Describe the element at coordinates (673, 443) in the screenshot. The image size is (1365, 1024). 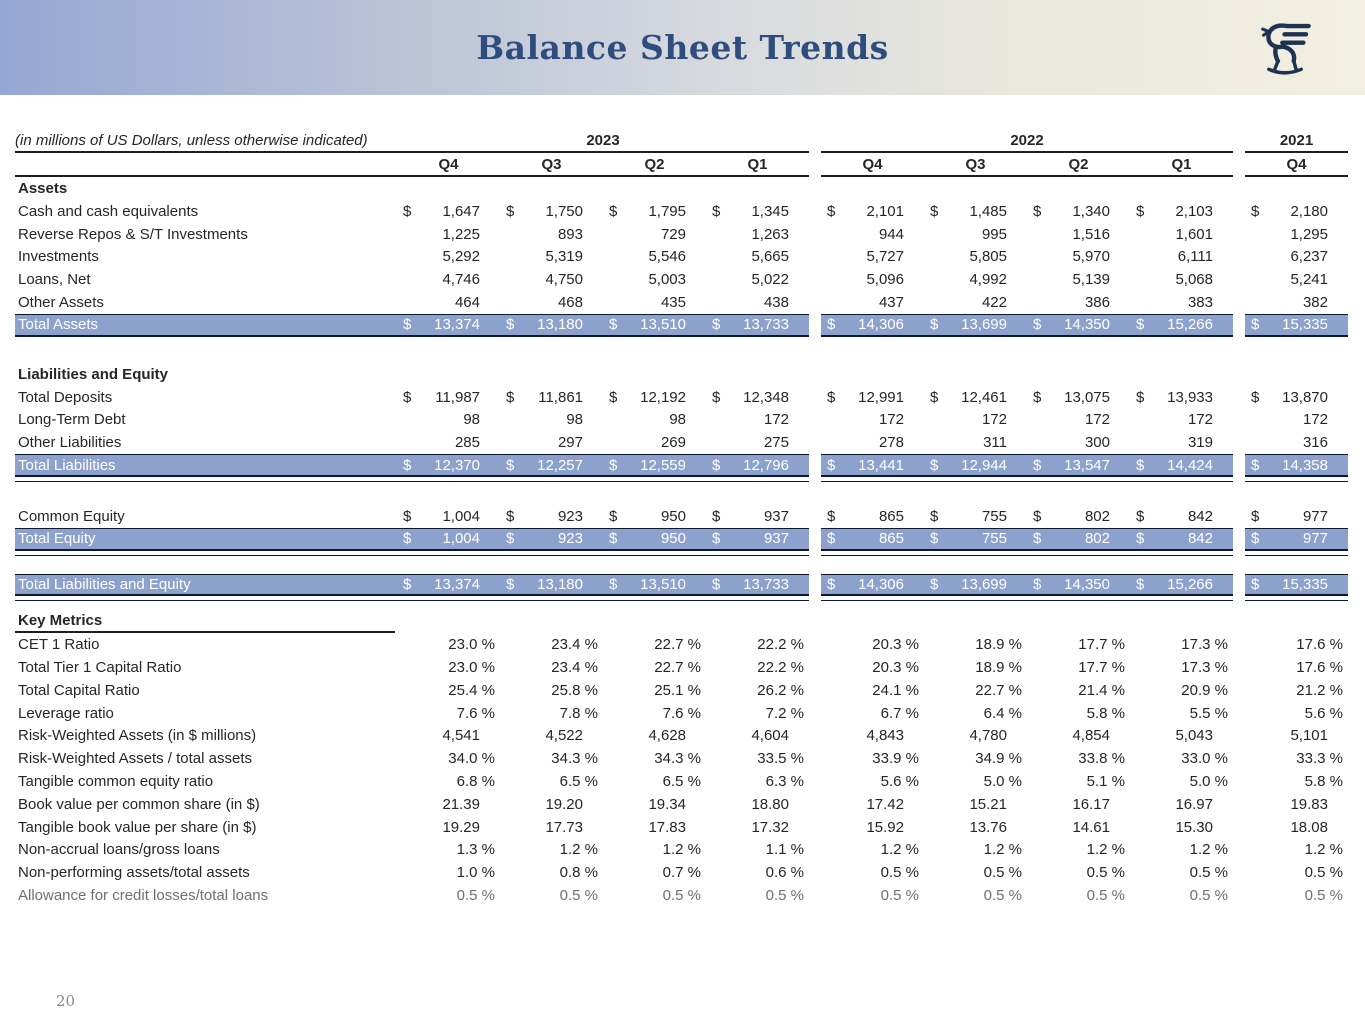
I see `cell-value: 269` at that location.